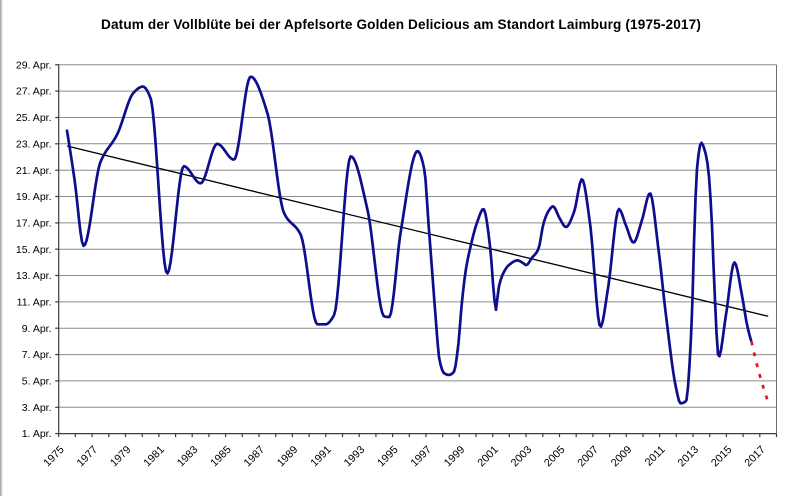 Image resolution: width=800 pixels, height=496 pixels. What do you see at coordinates (34, 250) in the screenshot?
I see `svg-text: 15. Apr.` at bounding box center [34, 250].